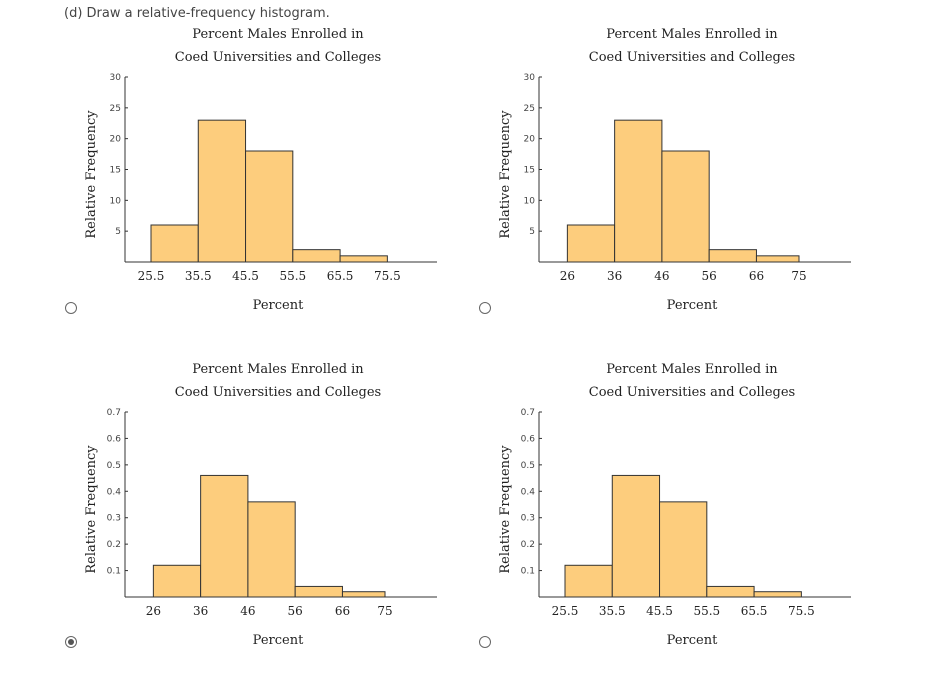  Describe the element at coordinates (485, 308) in the screenshot. I see `radio-option-b` at that location.